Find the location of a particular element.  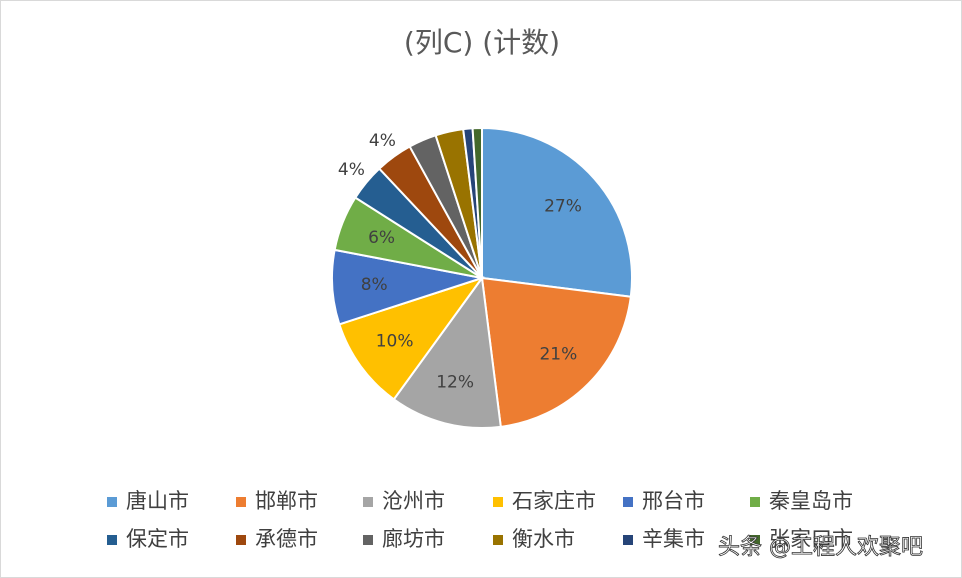

watermark: 头条 @工程人欢聚吧 is located at coordinates (820, 547).